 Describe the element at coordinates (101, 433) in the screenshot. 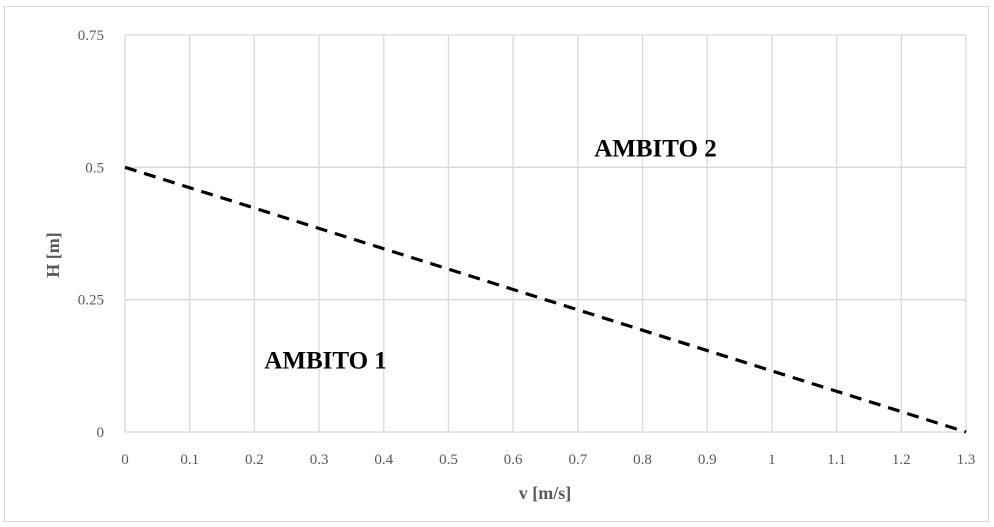

I see `y-tick-label: 0` at that location.